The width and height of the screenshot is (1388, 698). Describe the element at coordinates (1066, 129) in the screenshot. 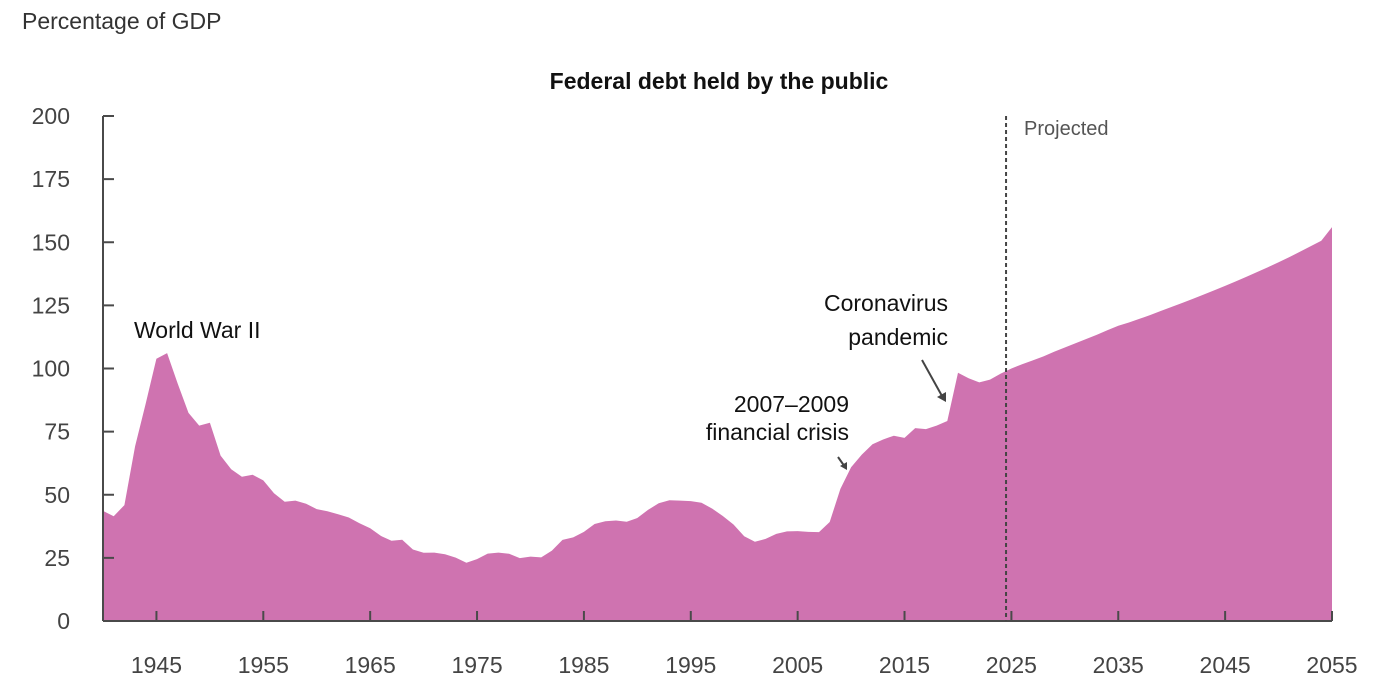

I see `projected-label: Projected` at that location.